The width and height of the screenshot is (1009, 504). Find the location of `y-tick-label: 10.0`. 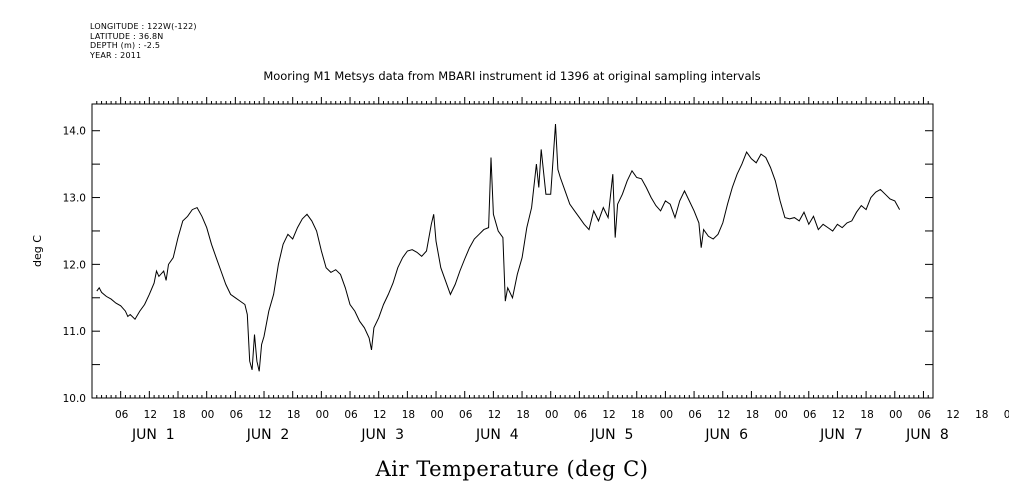

y-tick-label: 10.0 is located at coordinates (74, 399).